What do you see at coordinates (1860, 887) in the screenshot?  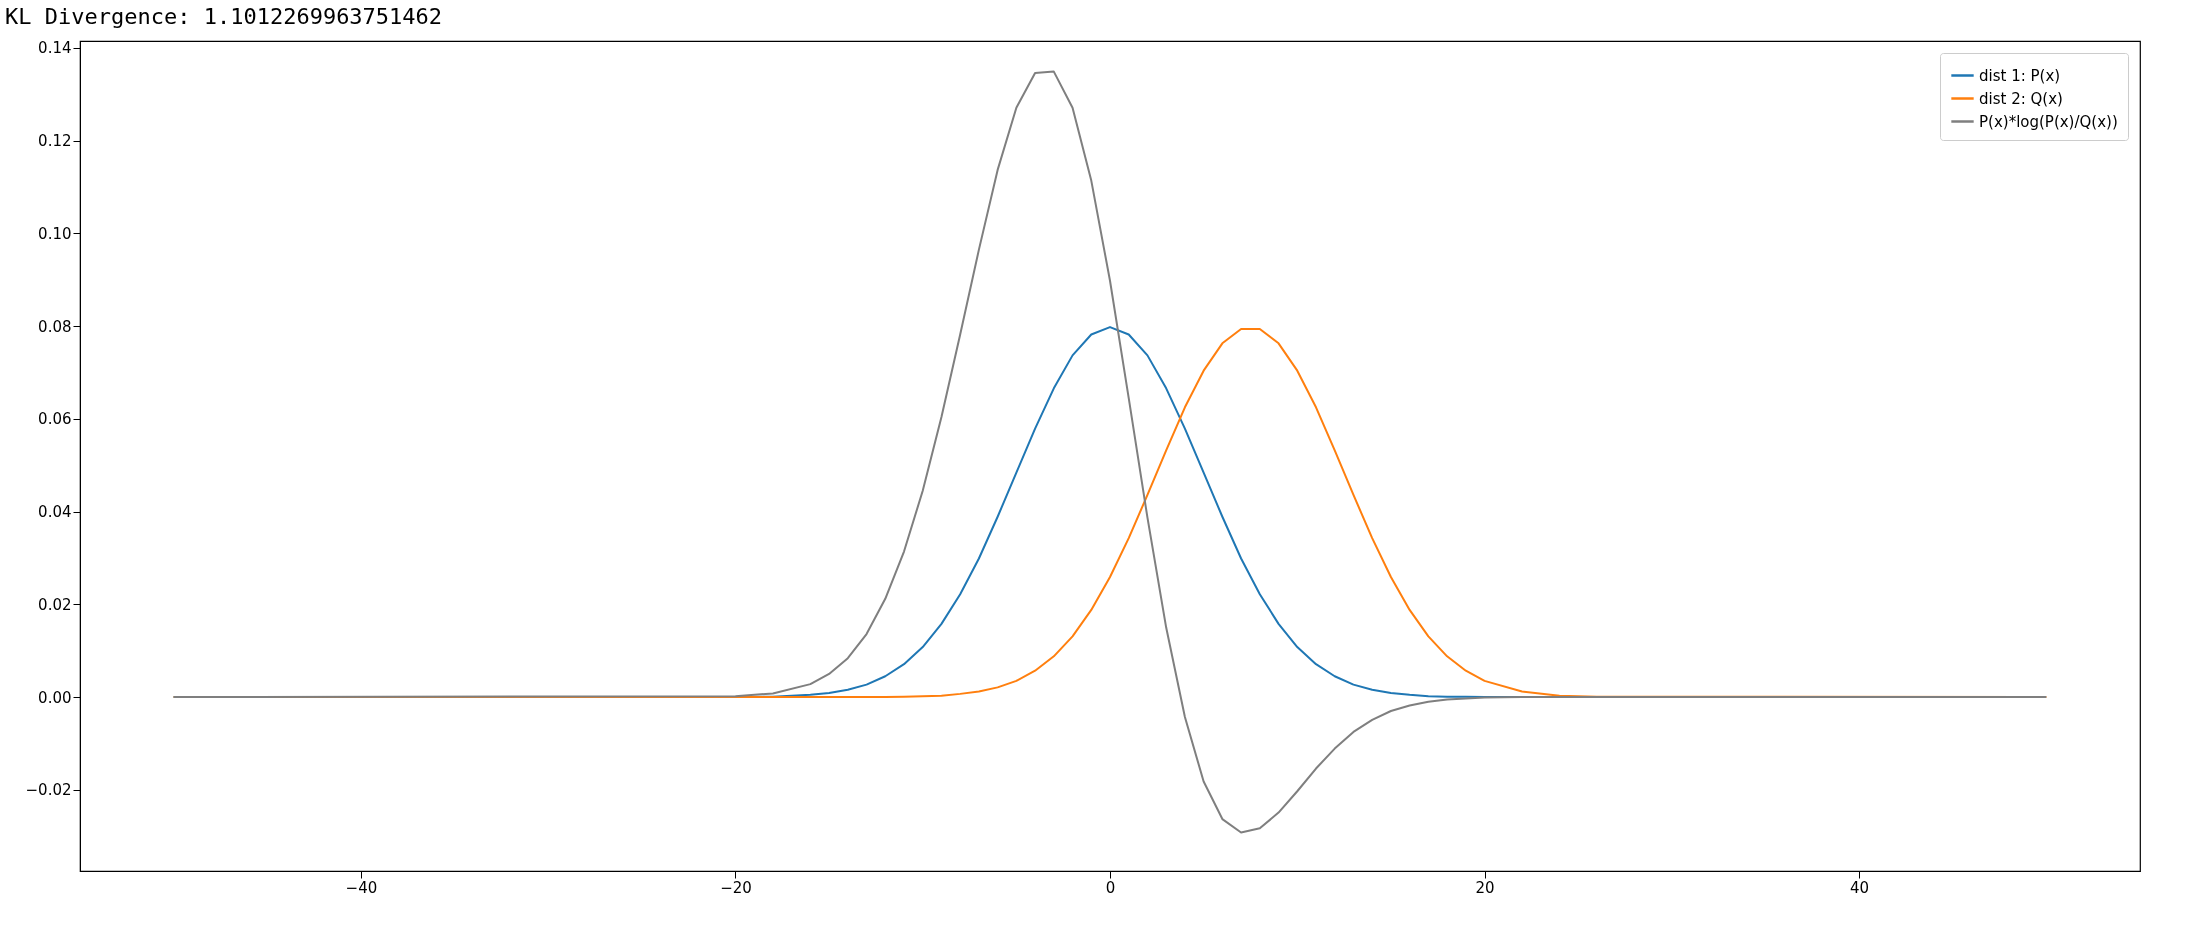 I see `x-tick-label: 40` at bounding box center [1860, 887].